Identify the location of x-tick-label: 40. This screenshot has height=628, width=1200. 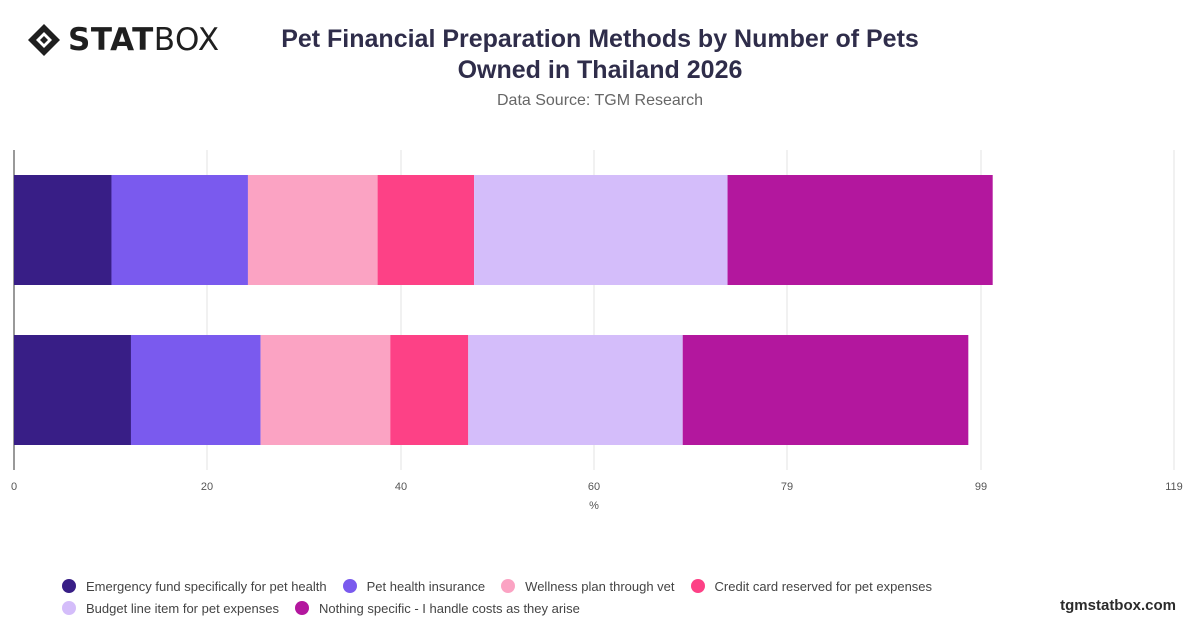
(401, 487).